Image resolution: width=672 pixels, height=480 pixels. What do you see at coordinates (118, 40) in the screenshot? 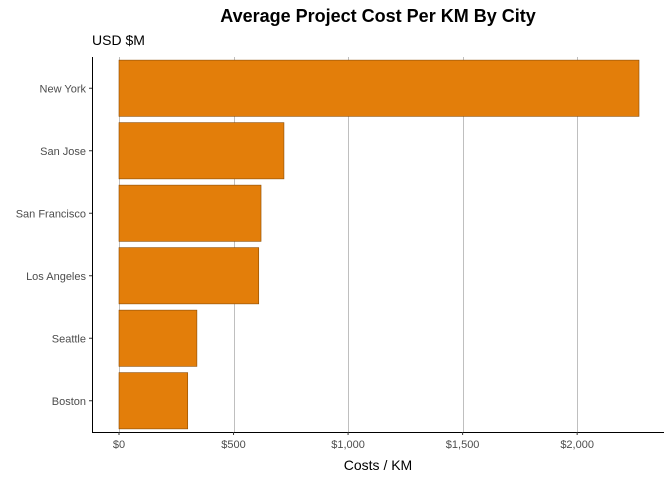
I see `unit-label: USD $M` at bounding box center [118, 40].